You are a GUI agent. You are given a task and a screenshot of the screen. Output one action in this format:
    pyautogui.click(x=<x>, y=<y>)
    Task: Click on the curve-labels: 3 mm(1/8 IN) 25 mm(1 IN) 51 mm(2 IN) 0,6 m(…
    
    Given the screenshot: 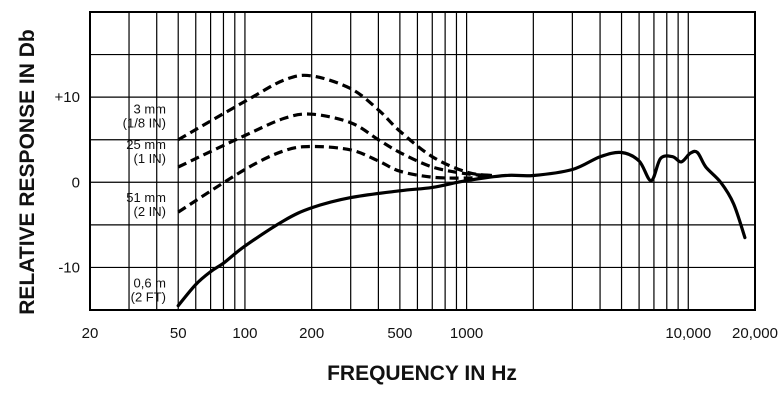 What is the action you would take?
    pyautogui.click(x=144, y=203)
    